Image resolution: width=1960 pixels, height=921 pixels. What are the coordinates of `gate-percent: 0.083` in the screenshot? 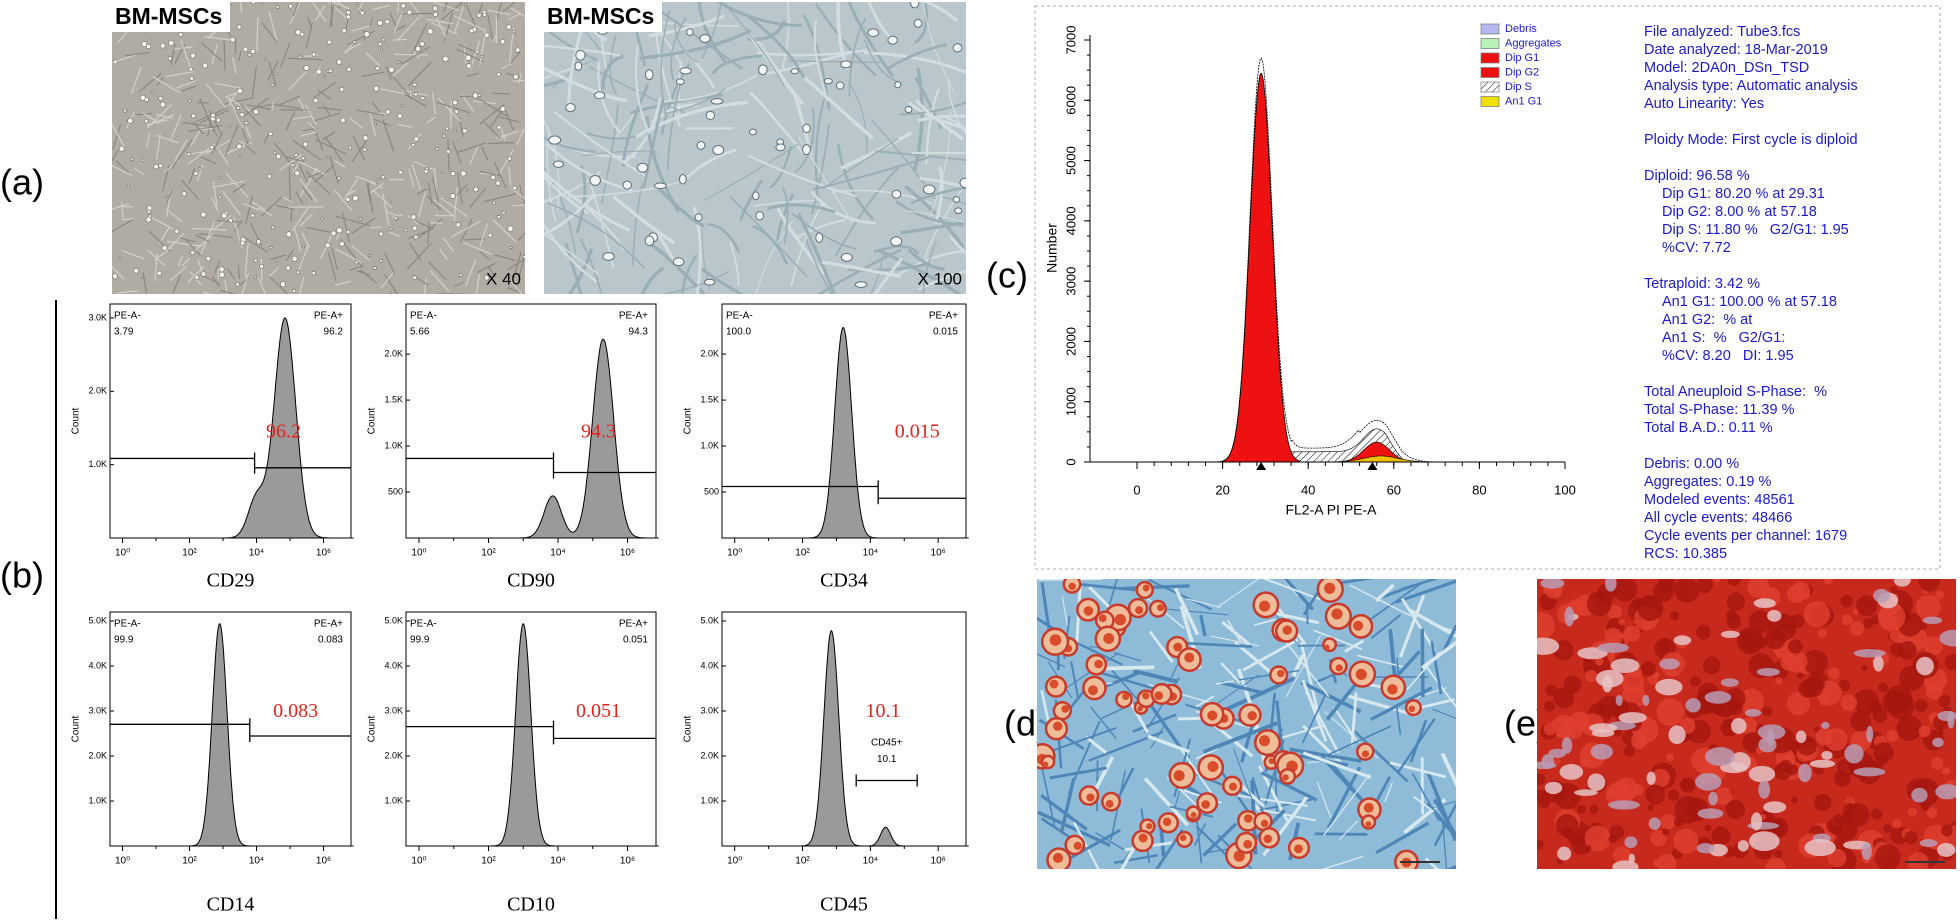 It's located at (295, 711).